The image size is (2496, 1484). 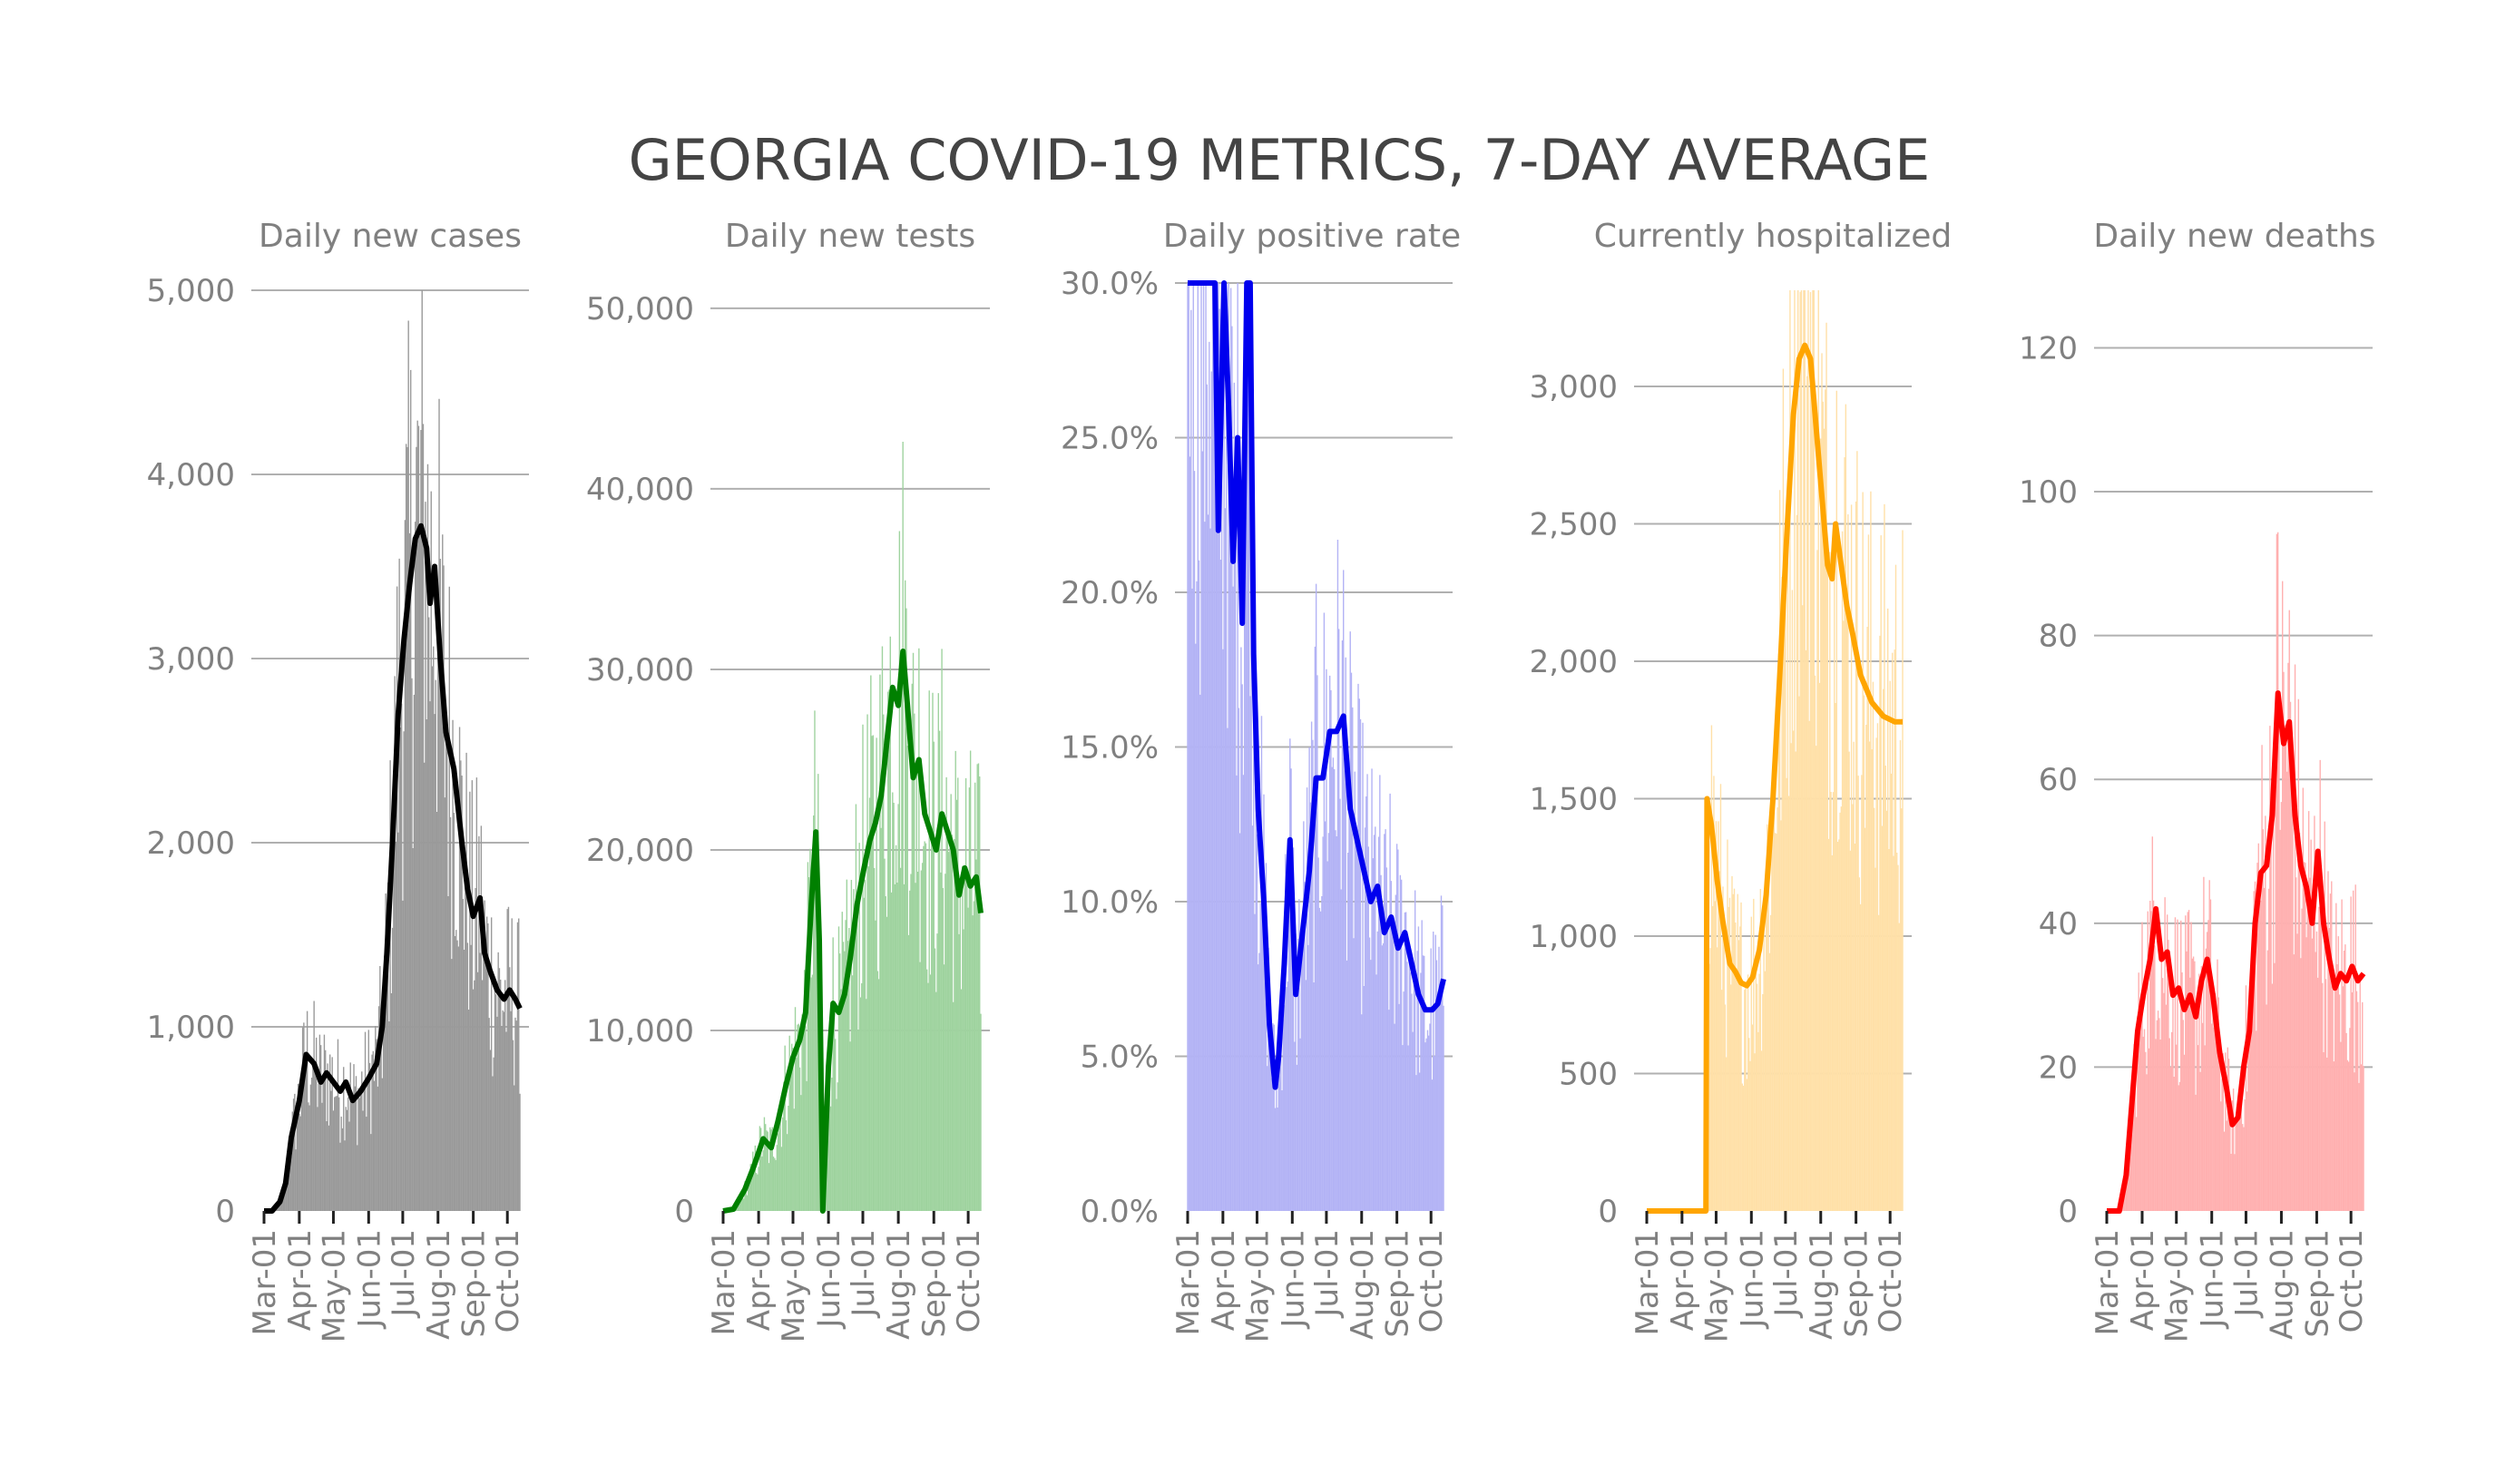 I want to click on y-tick-label: 20,000, so click(x=640, y=851).